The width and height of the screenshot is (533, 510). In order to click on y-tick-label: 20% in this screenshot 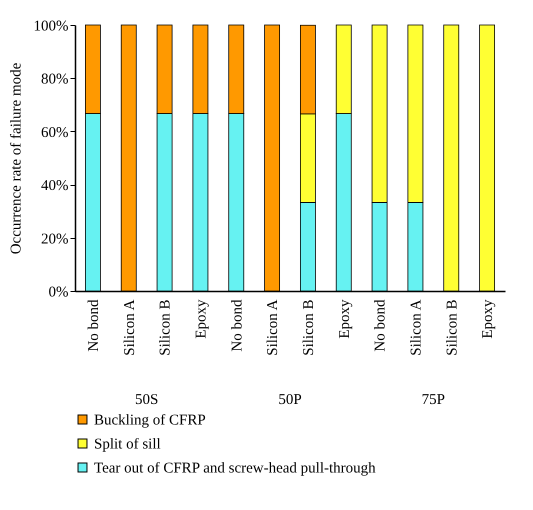, I will do `click(54, 239)`.